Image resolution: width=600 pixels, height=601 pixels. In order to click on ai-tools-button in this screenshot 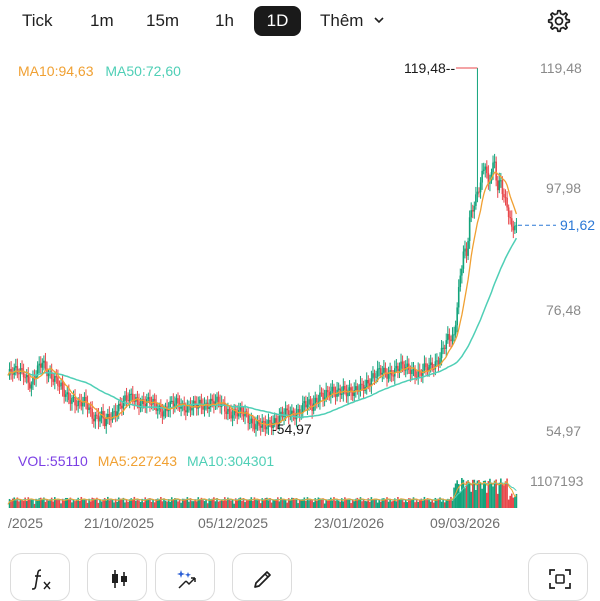, I will do `click(185, 577)`.